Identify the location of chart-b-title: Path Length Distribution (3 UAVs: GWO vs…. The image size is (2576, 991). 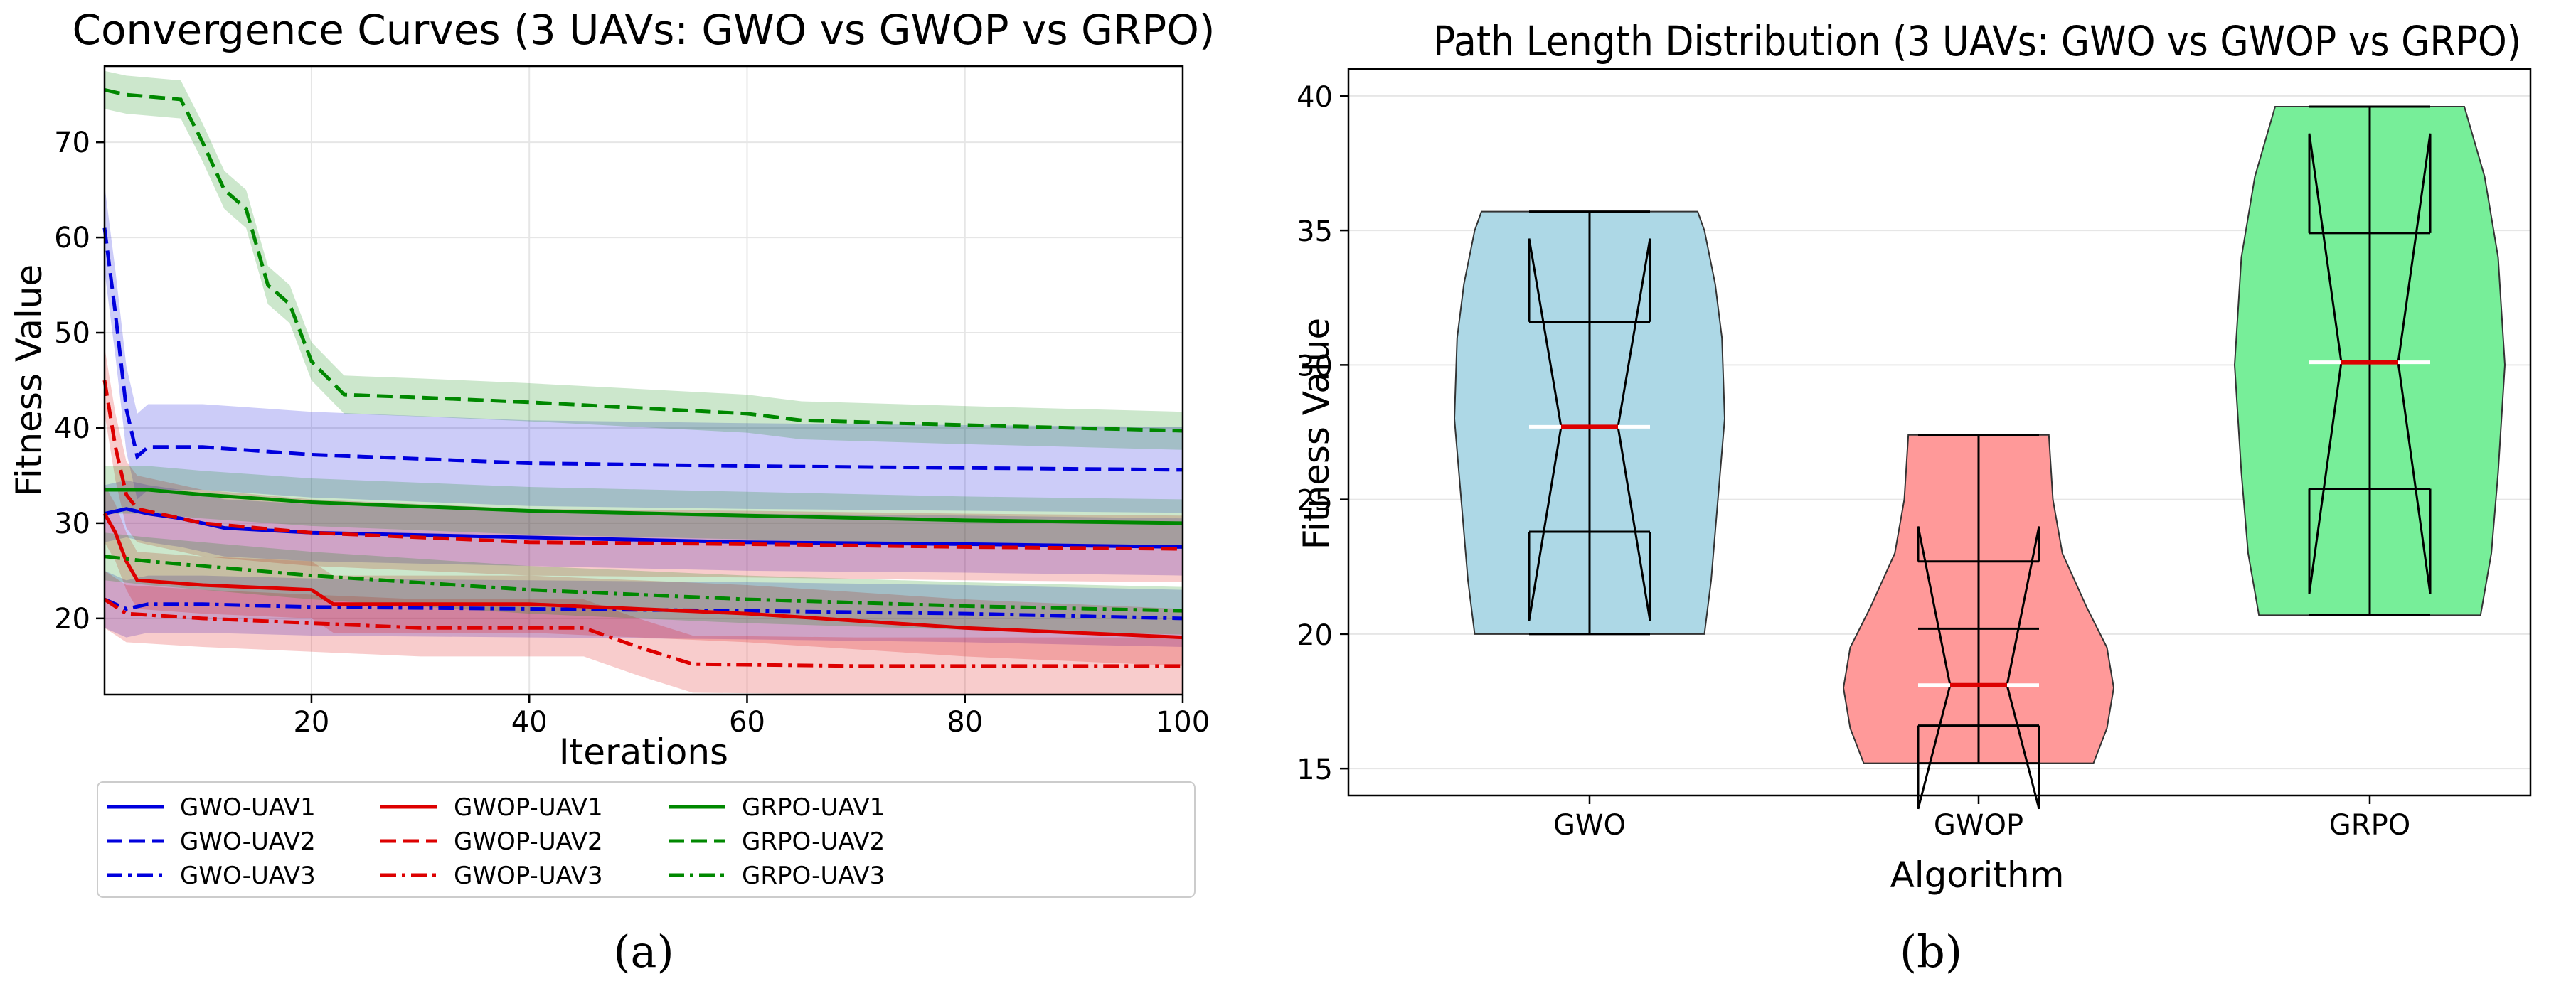
(1977, 41).